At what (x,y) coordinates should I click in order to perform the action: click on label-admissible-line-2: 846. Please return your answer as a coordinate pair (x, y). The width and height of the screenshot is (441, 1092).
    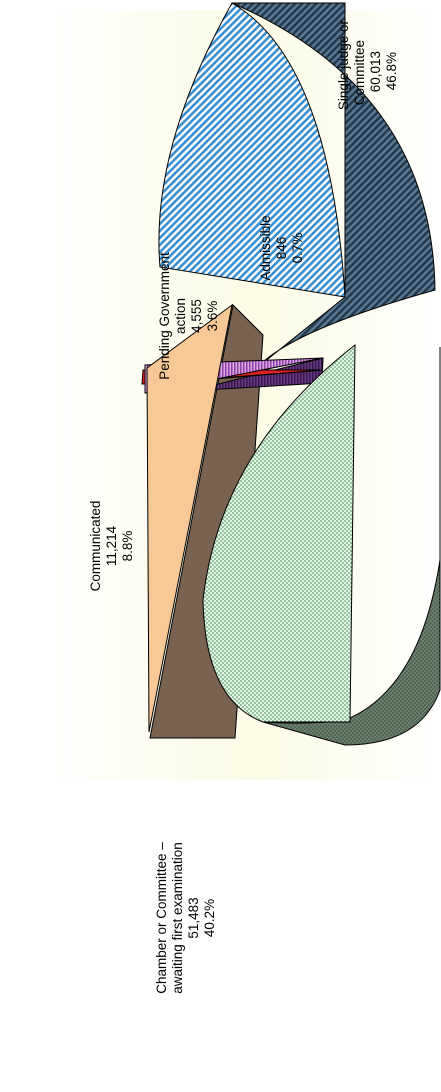
    Looking at the image, I should click on (281, 248).